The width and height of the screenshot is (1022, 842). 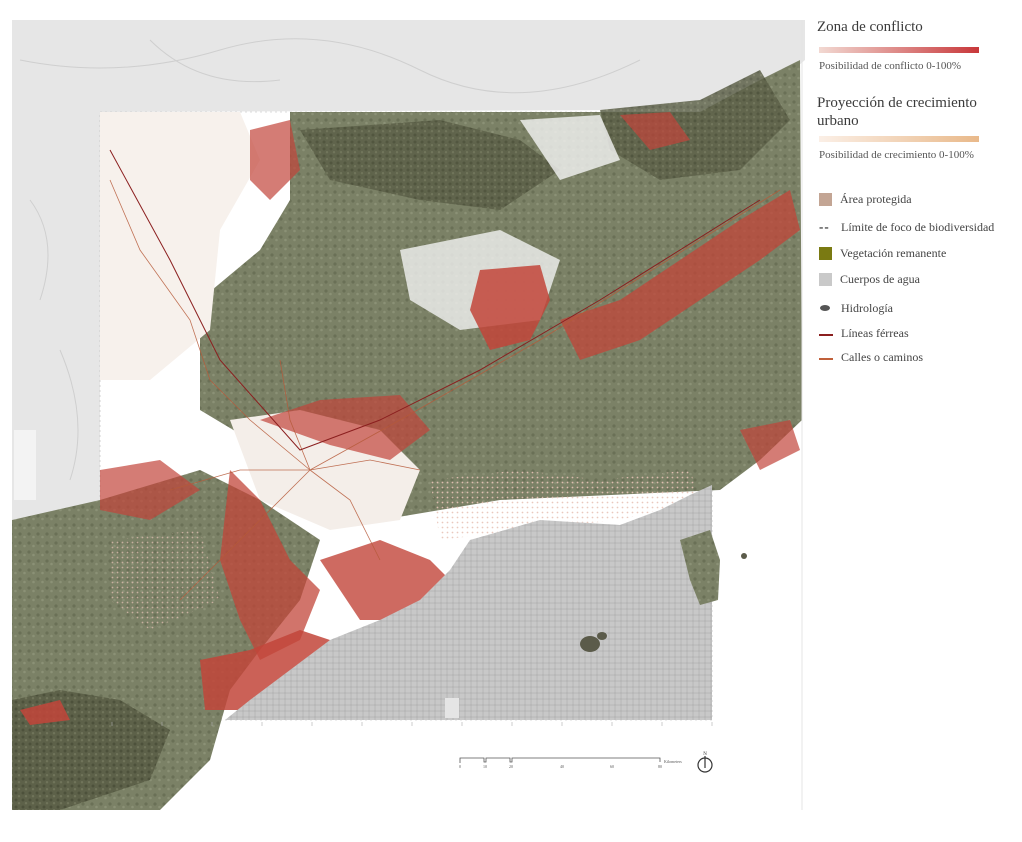 What do you see at coordinates (825, 253) in the screenshot?
I see `vegetation-swatch` at bounding box center [825, 253].